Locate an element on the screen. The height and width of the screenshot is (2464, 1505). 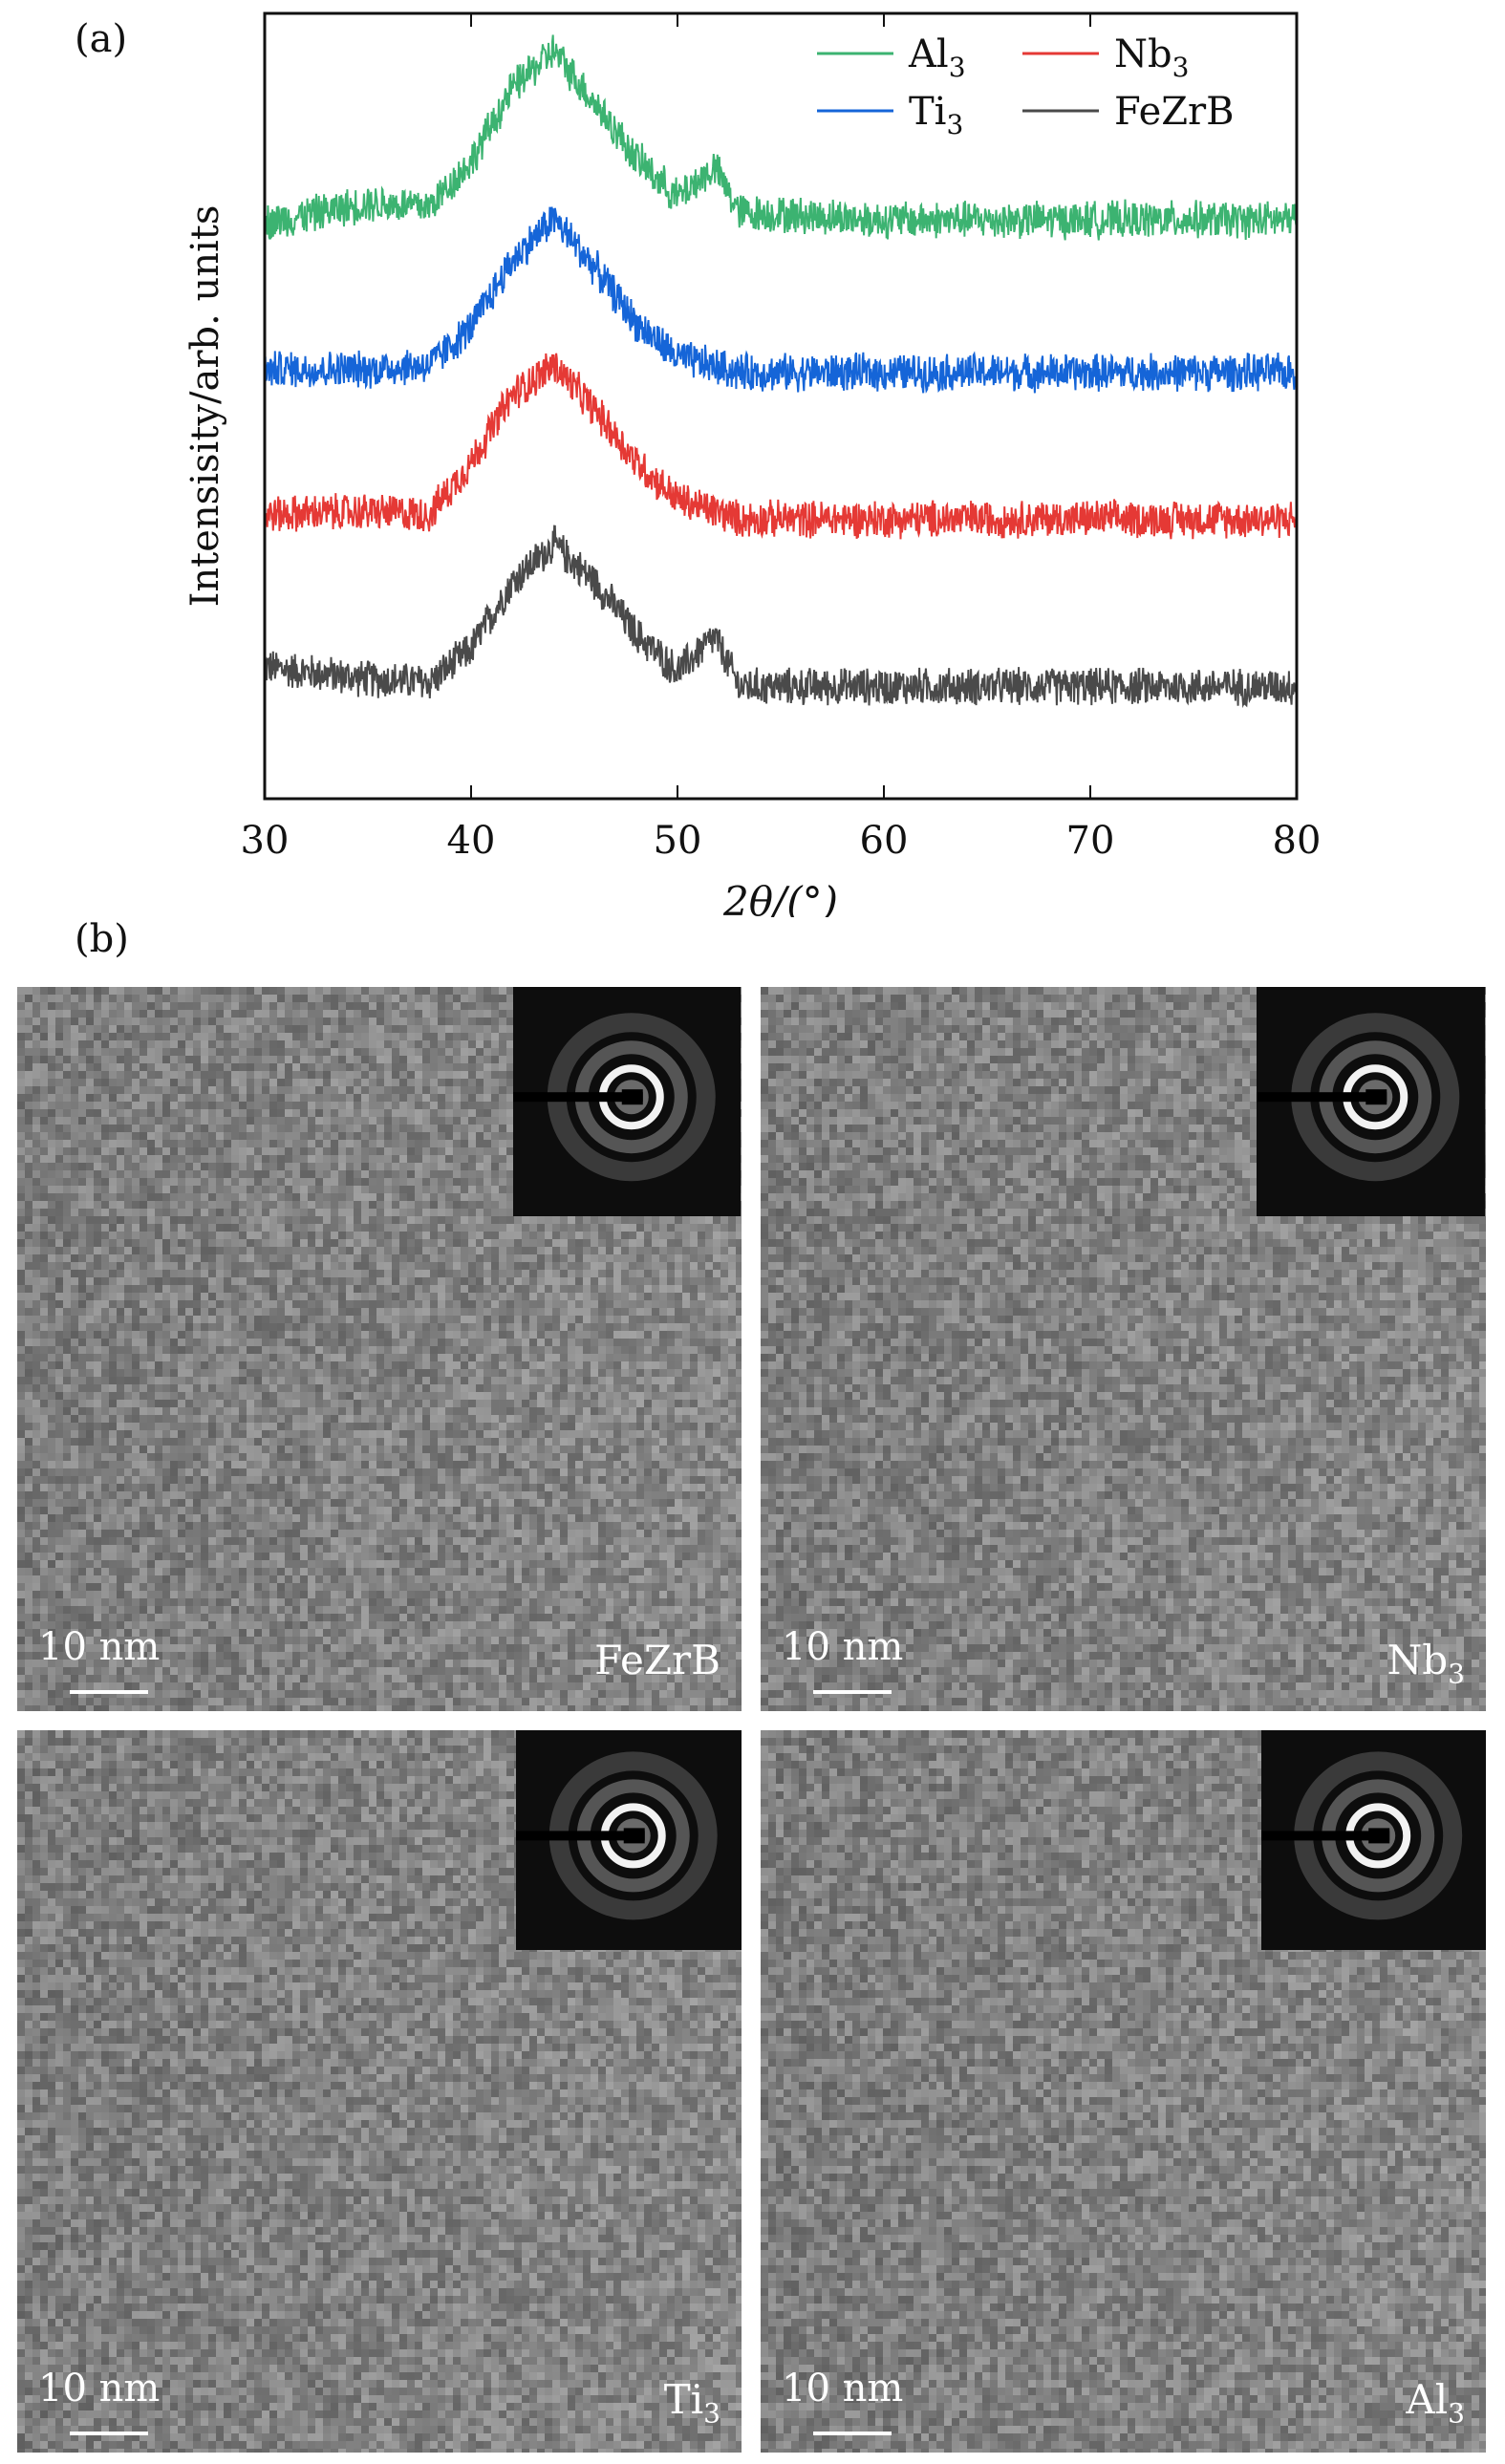
legend-label-base: Nb is located at coordinates (1143, 54).